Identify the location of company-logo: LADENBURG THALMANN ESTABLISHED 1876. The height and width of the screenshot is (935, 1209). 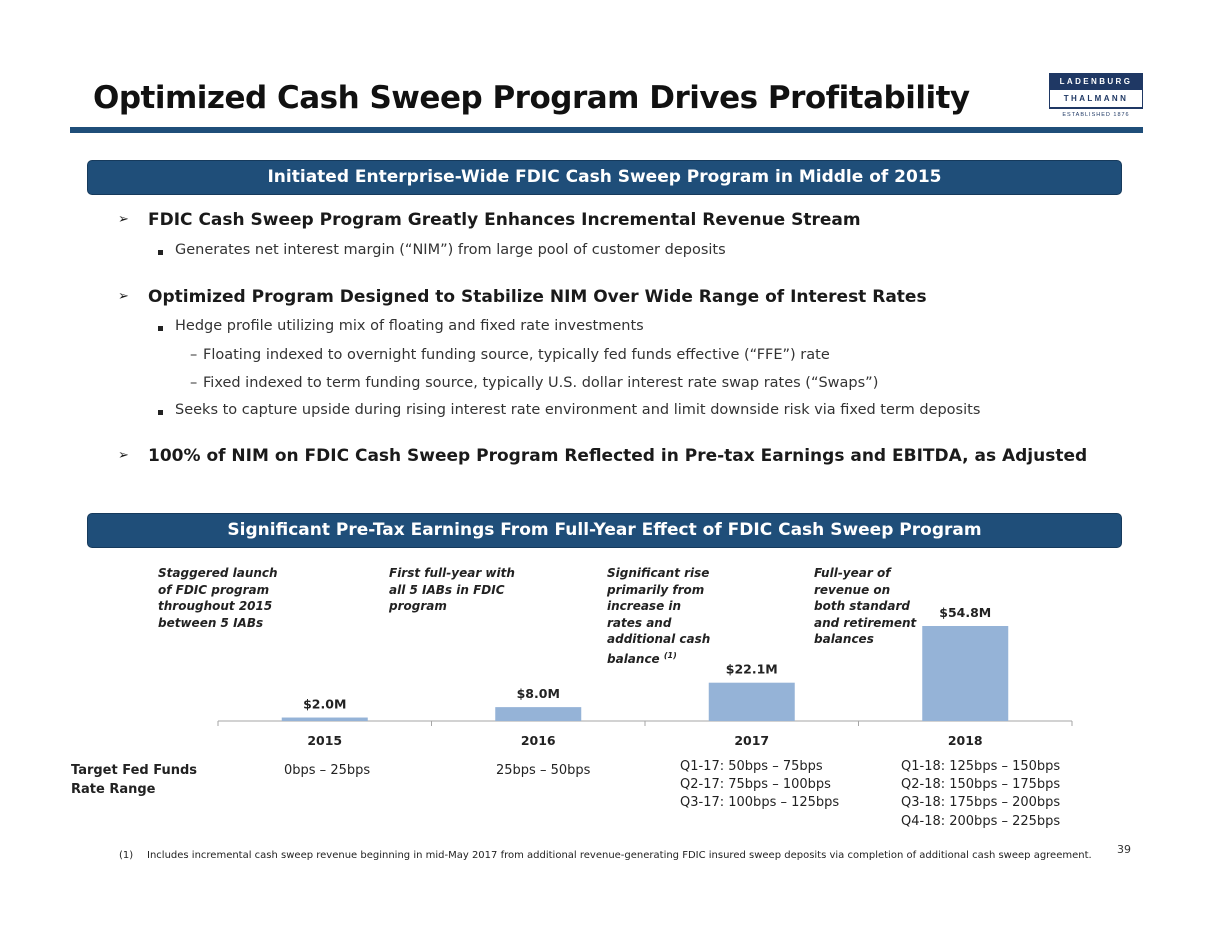
(1096, 95).